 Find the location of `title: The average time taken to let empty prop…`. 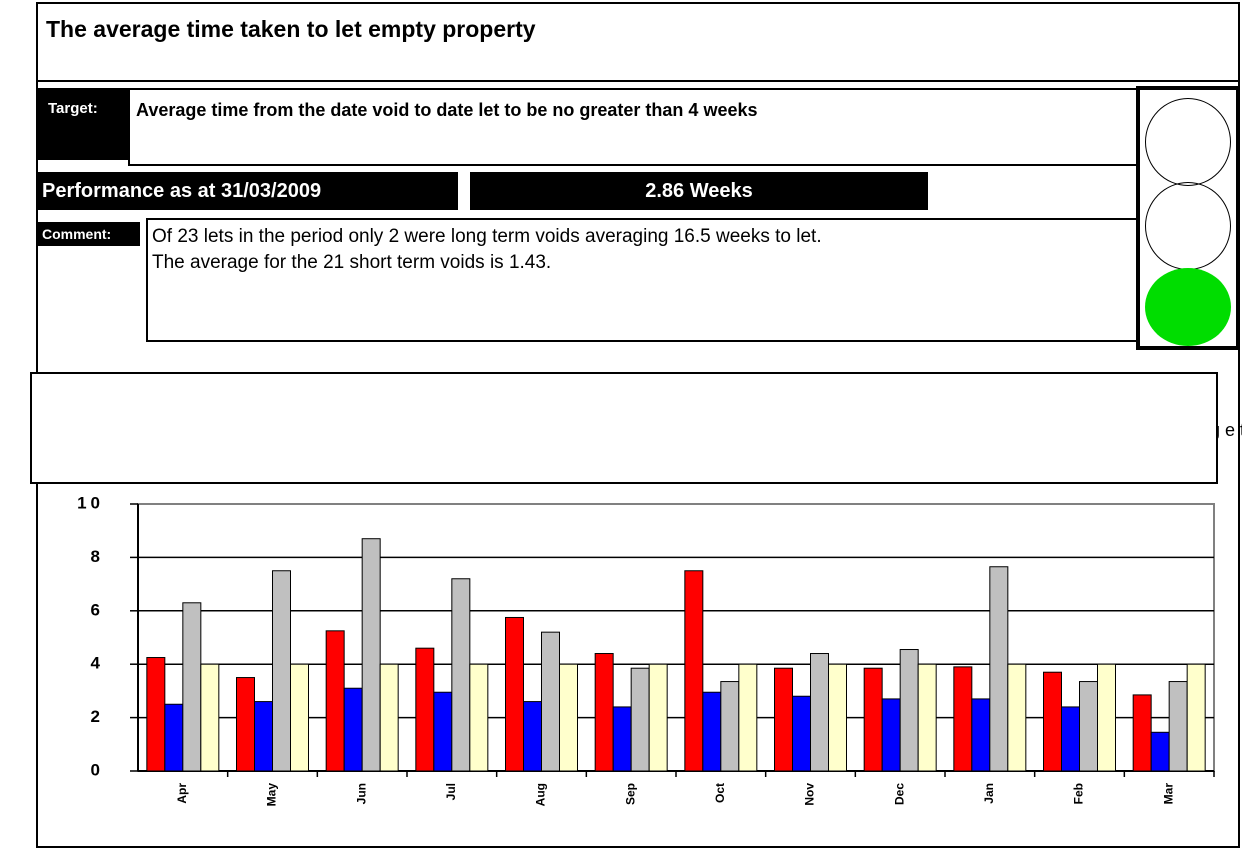

title: The average time taken to let empty prop… is located at coordinates (638, 42).